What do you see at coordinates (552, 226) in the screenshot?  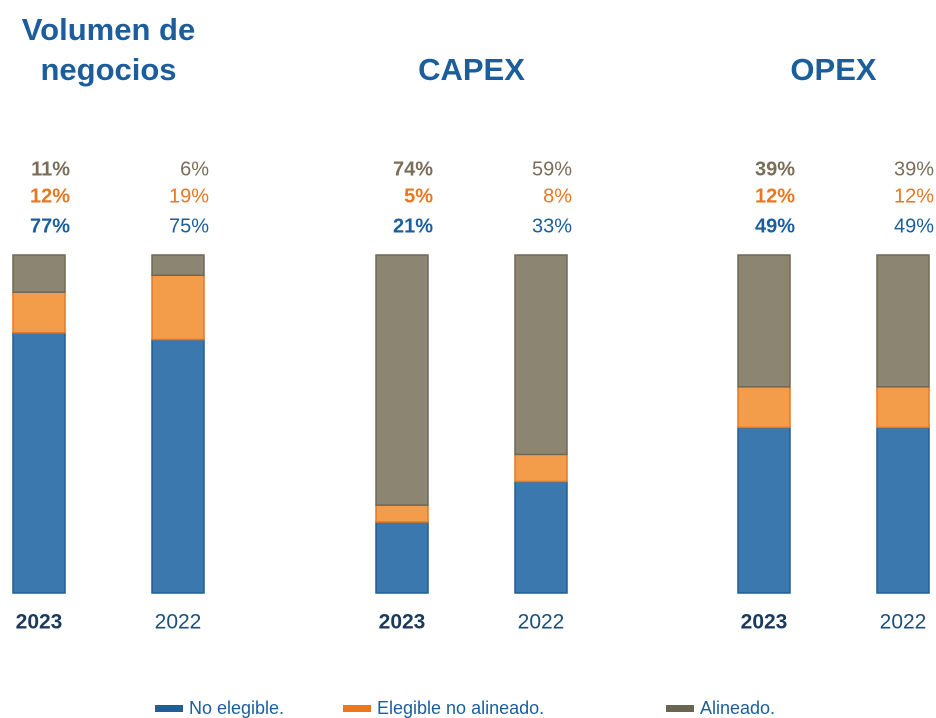 I see `value-label: 33%` at bounding box center [552, 226].